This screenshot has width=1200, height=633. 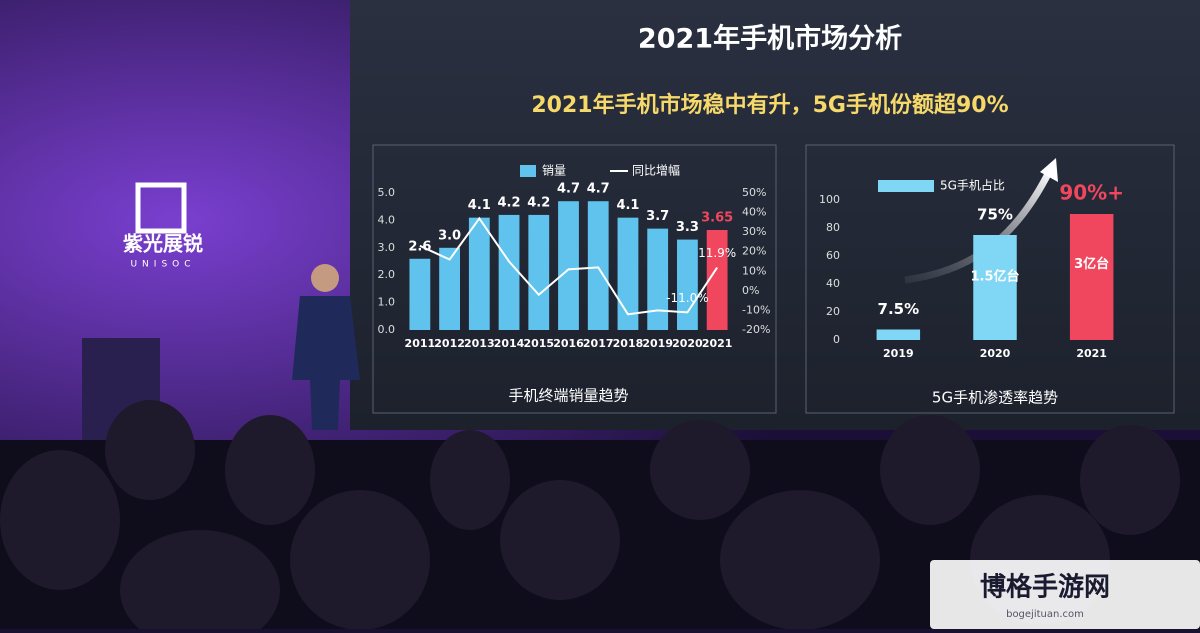 I want to click on y2-tick-label: -20%, so click(x=756, y=329).